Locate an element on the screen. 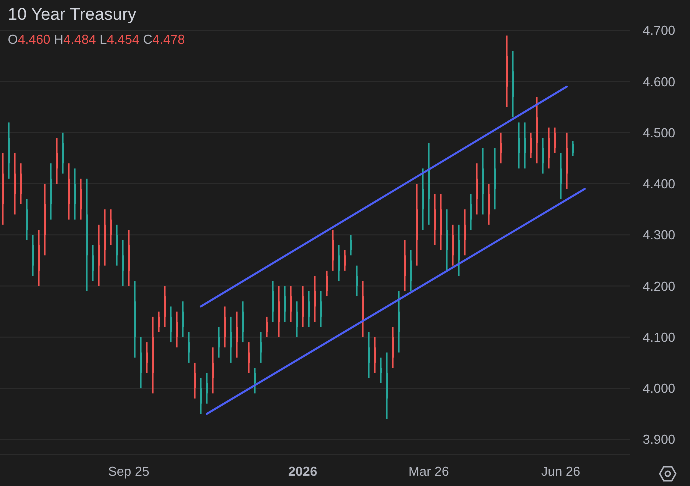  y-tick-label: 4.600 is located at coordinates (659, 82).